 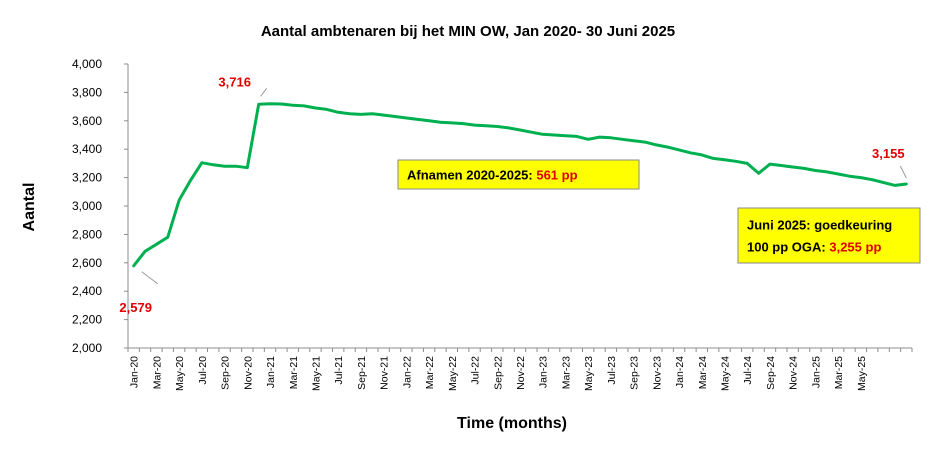 What do you see at coordinates (87, 263) in the screenshot?
I see `y-tick-label: 2,600` at bounding box center [87, 263].